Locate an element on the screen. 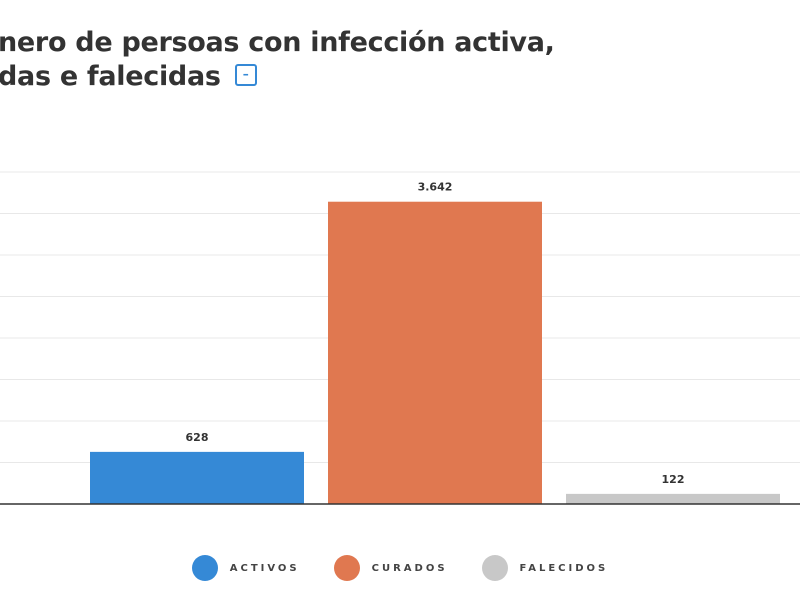  legend-label: ACTIVOS is located at coordinates (264, 568).